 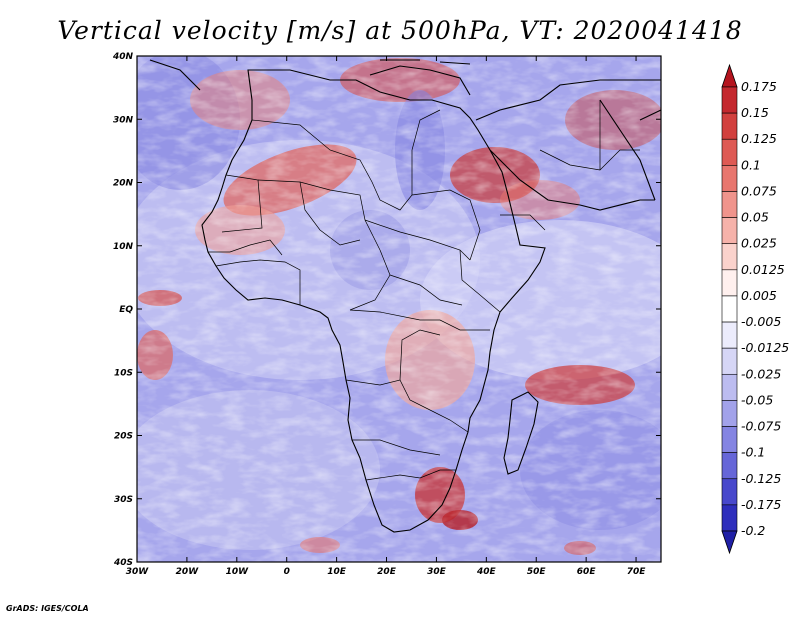 I want to click on lat-tick-label: 20N, so click(x=123, y=184).